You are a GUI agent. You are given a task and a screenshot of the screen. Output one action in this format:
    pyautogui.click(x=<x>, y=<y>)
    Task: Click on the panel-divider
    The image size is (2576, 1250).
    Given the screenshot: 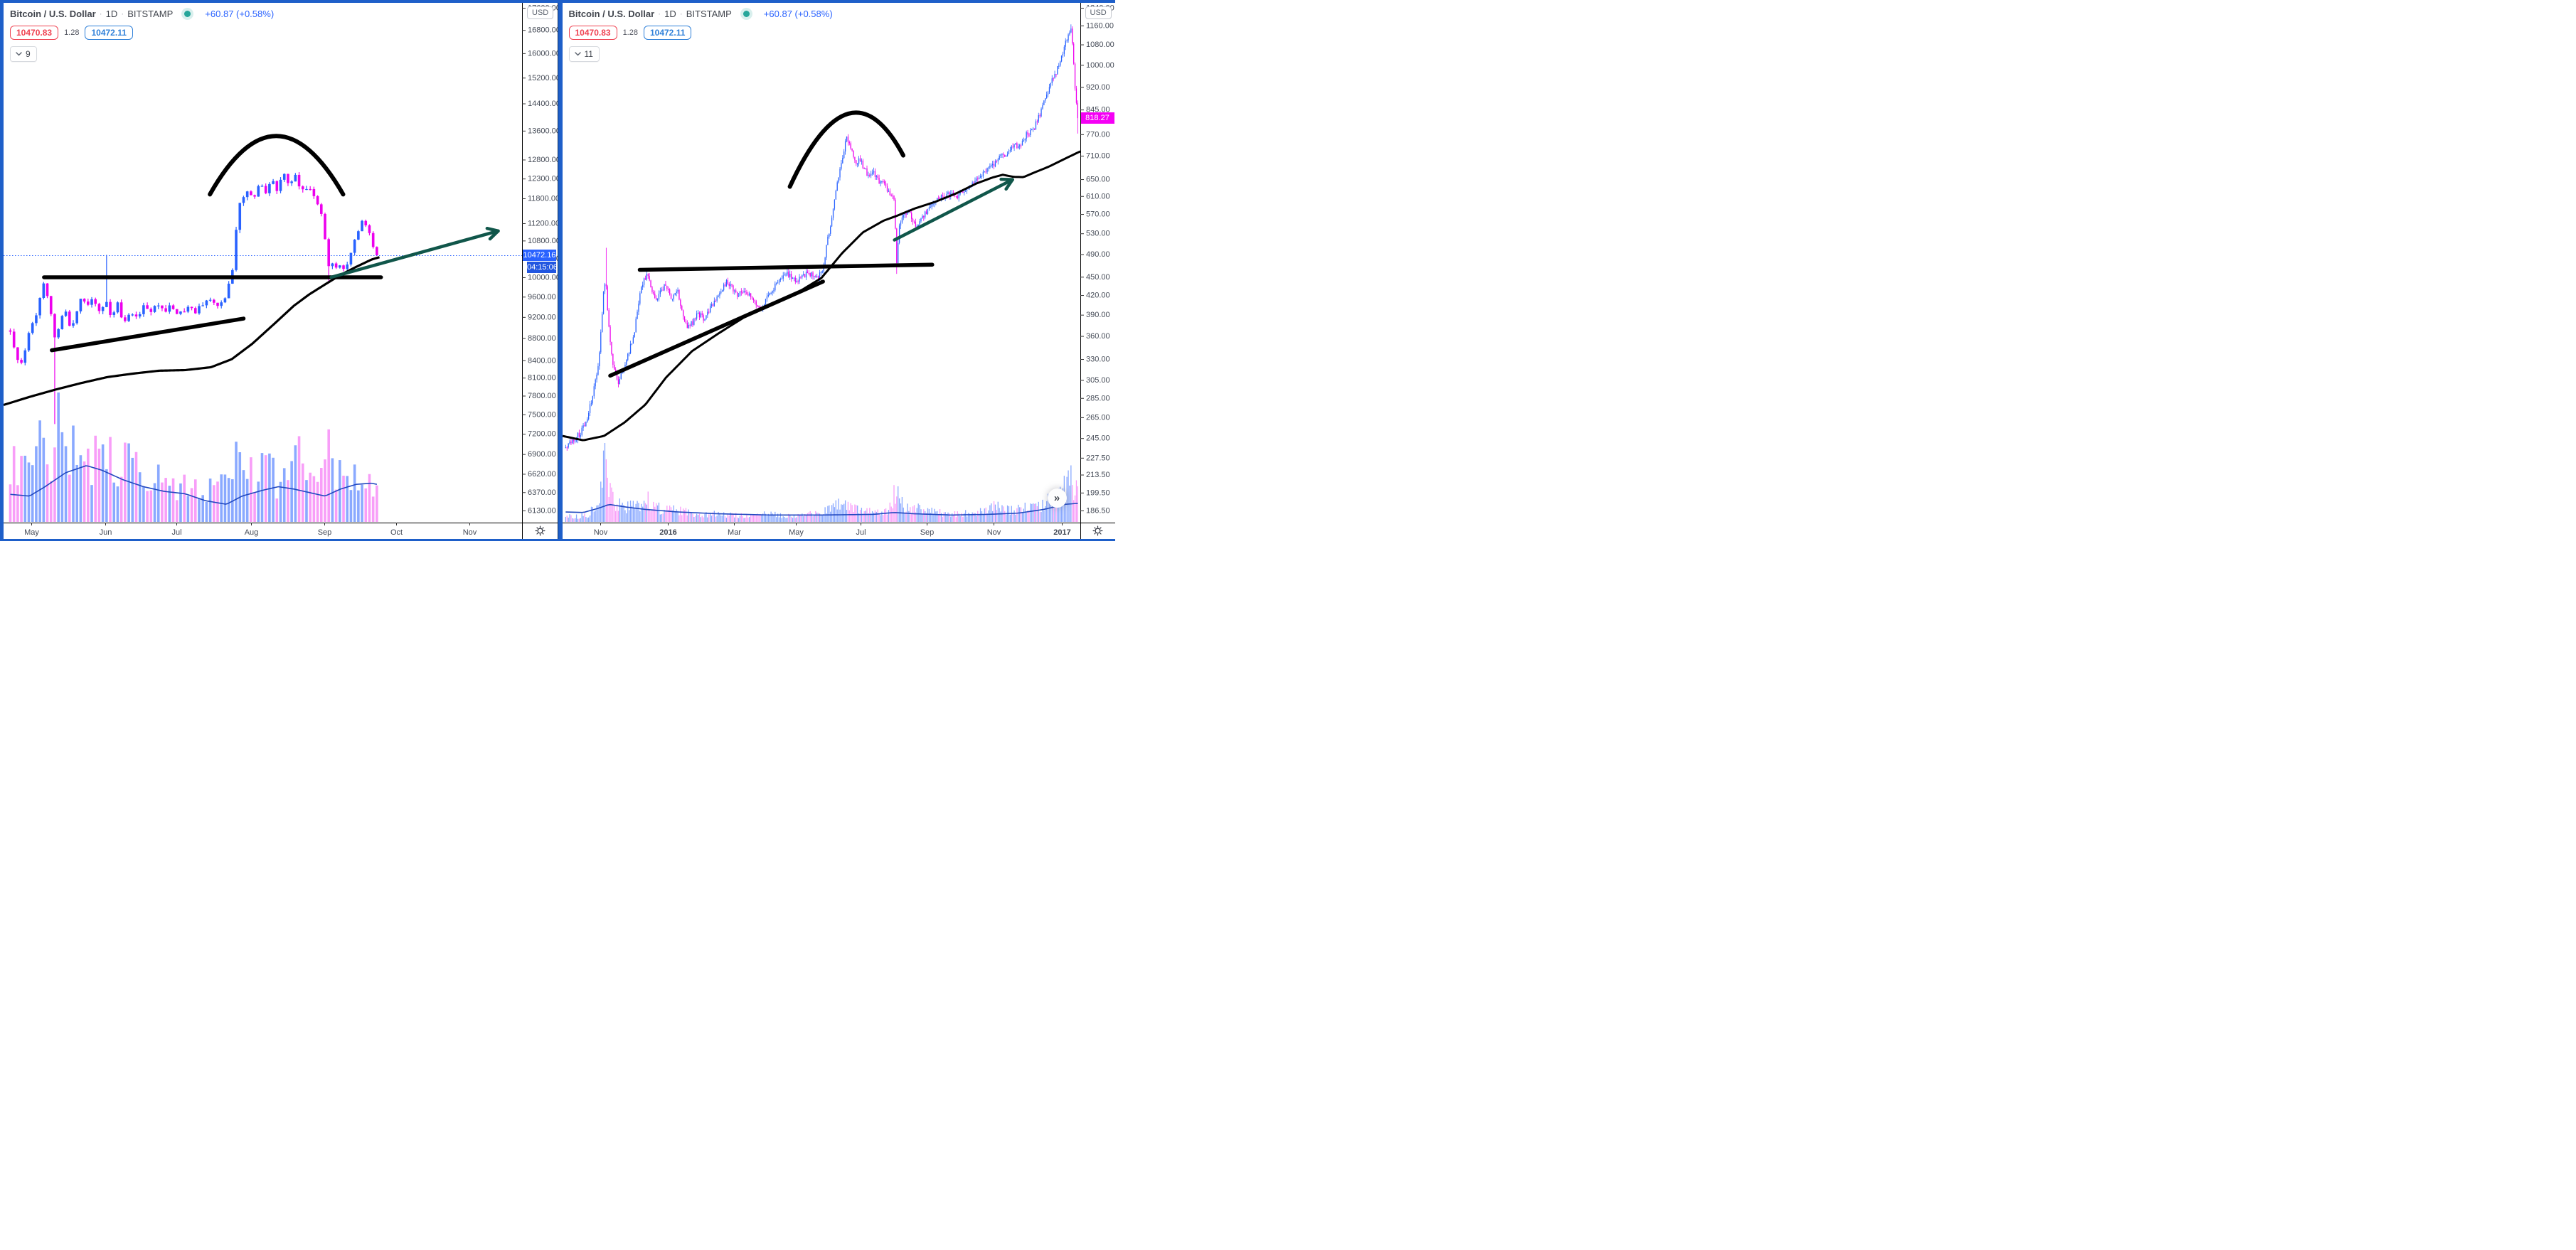 What is the action you would take?
    pyautogui.click(x=560, y=270)
    